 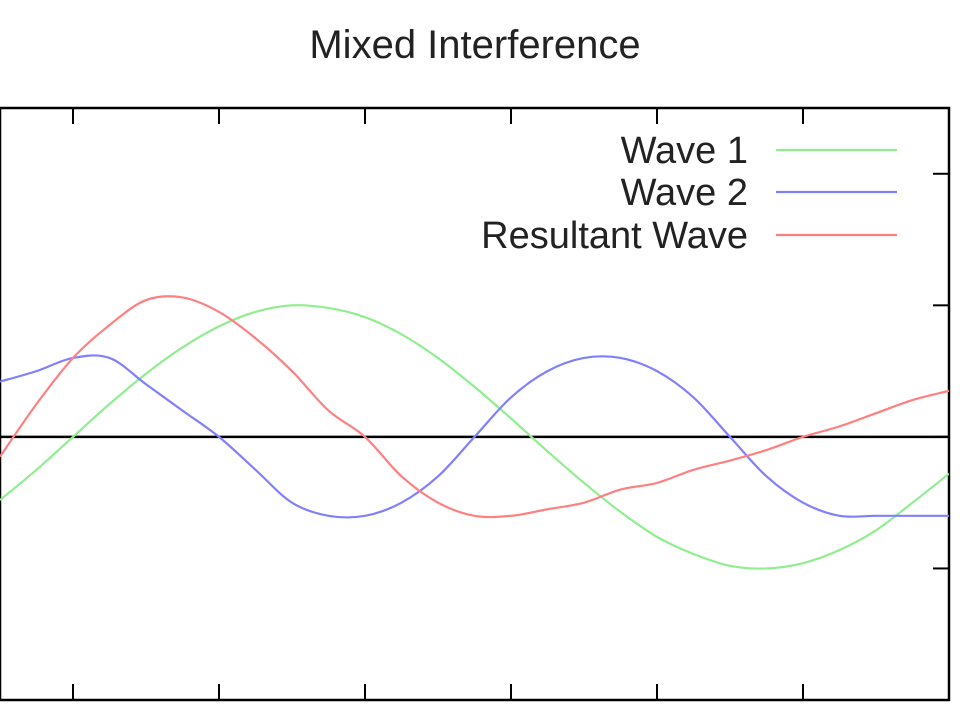 I want to click on legend: Wave 1 Wave 2 Resultant Wave, so click(x=689, y=193).